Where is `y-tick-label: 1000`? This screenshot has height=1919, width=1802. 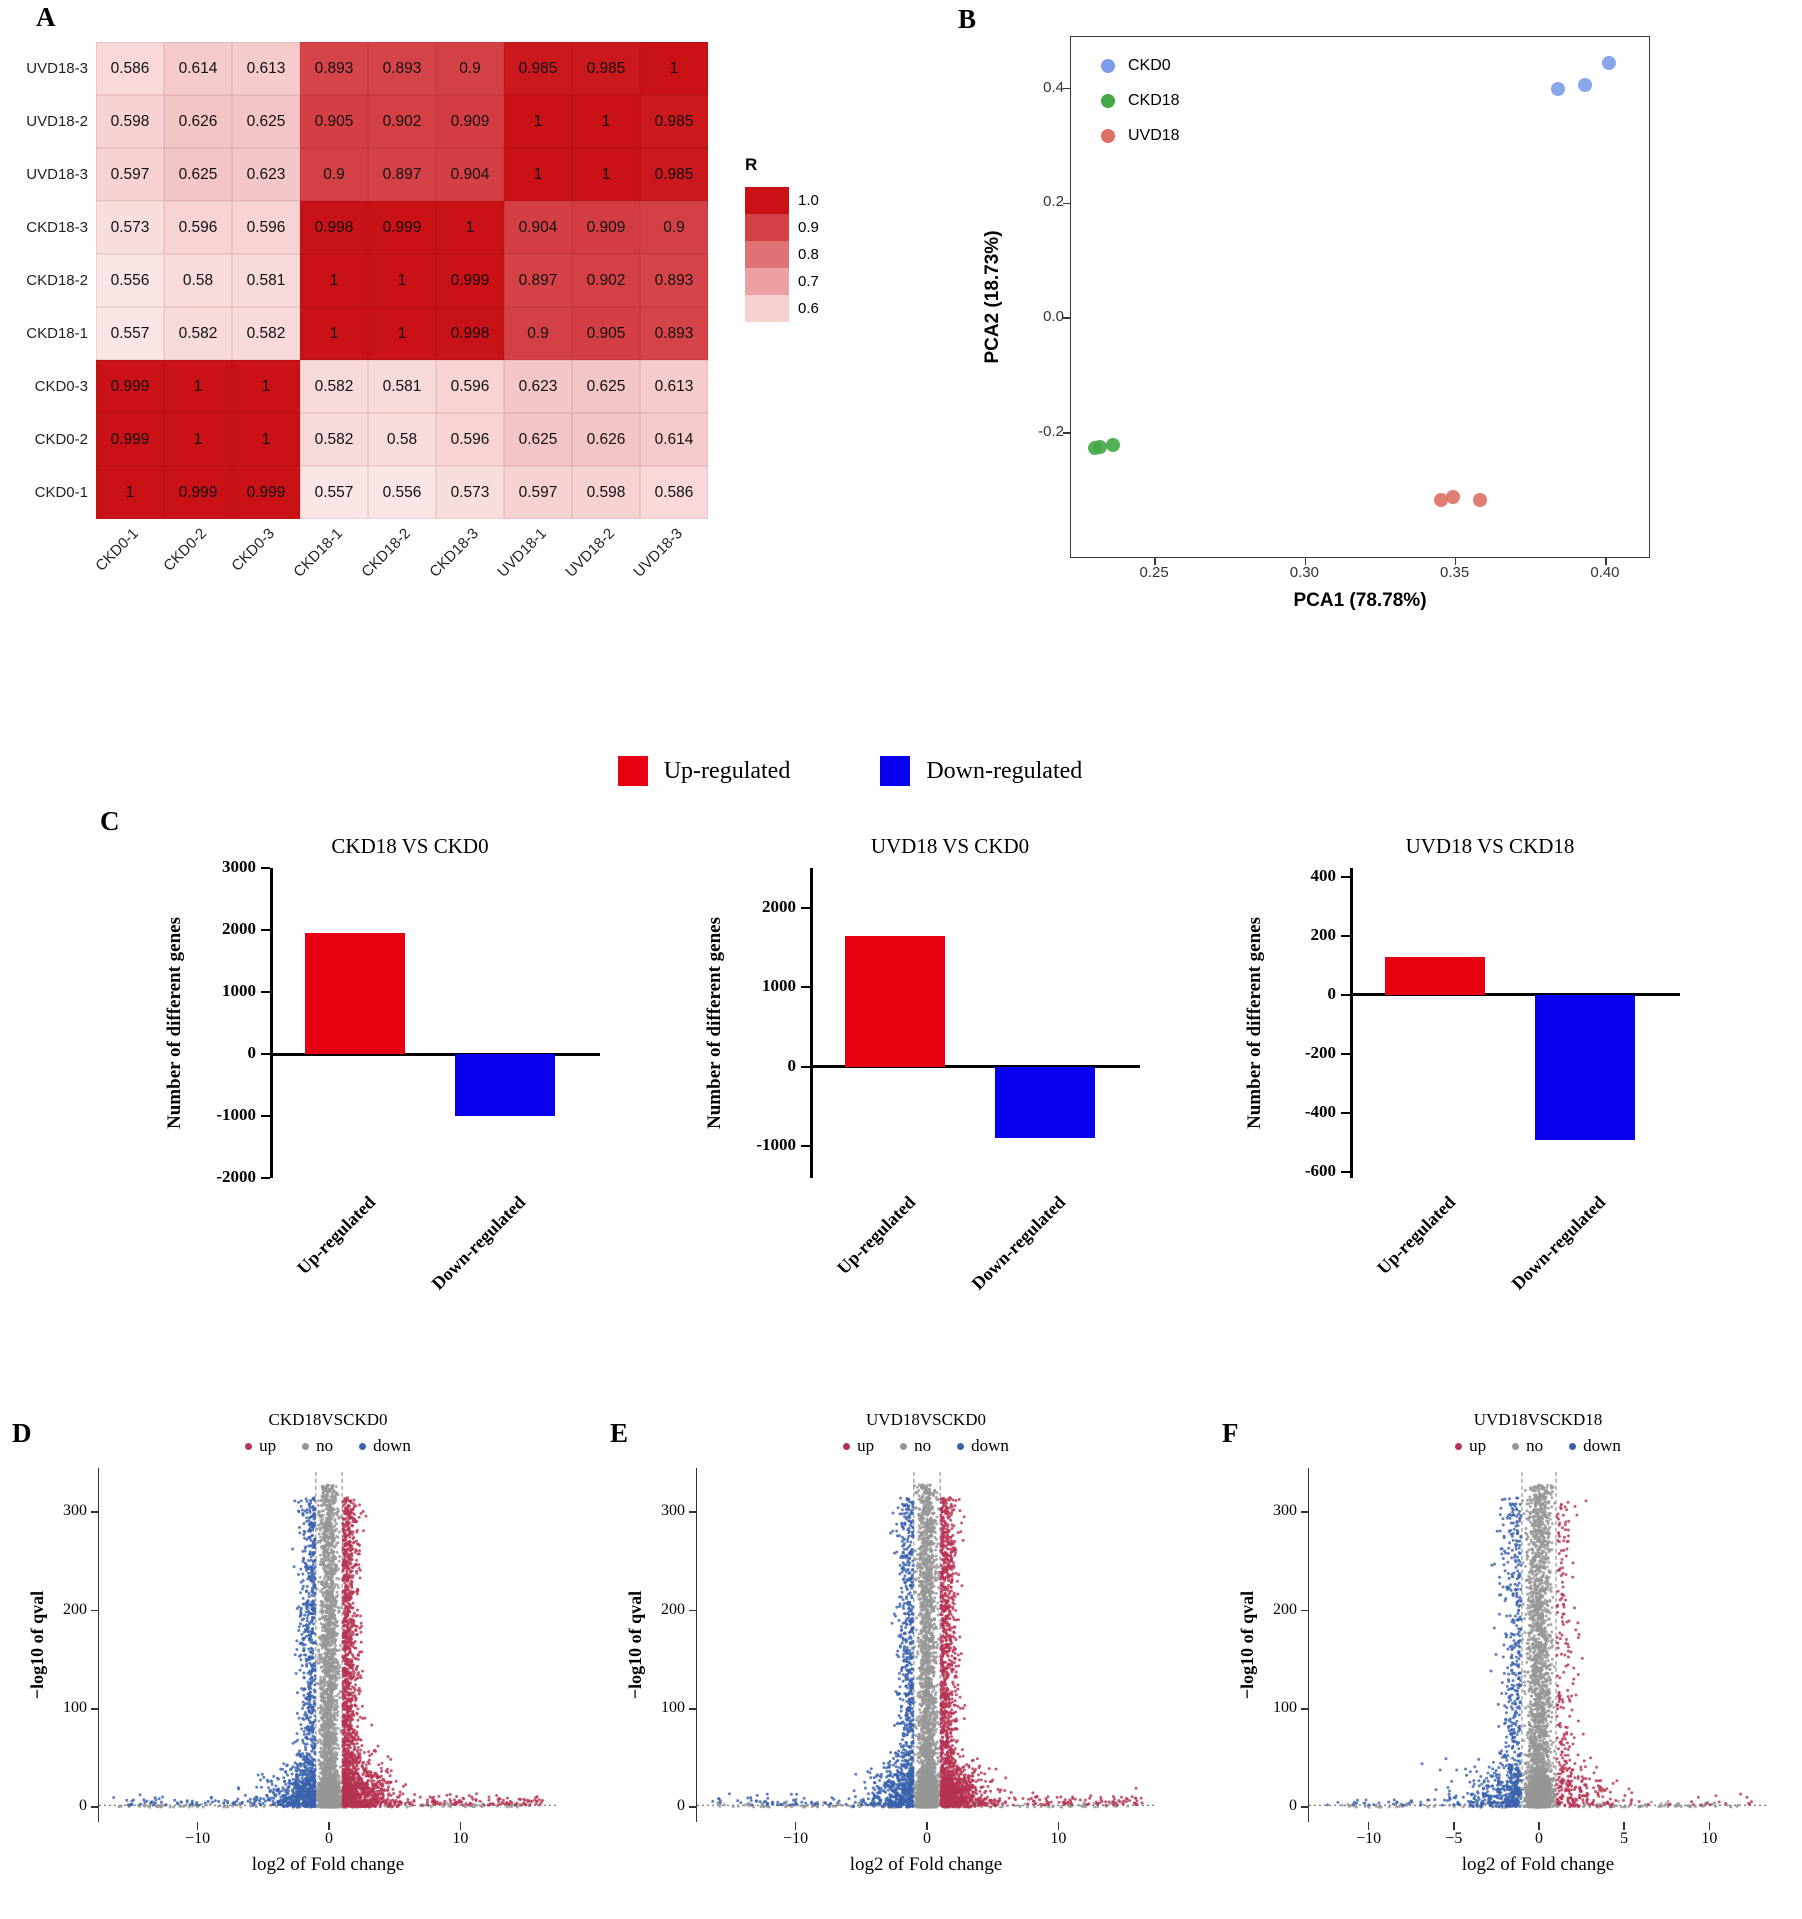 y-tick-label: 1000 is located at coordinates (779, 986).